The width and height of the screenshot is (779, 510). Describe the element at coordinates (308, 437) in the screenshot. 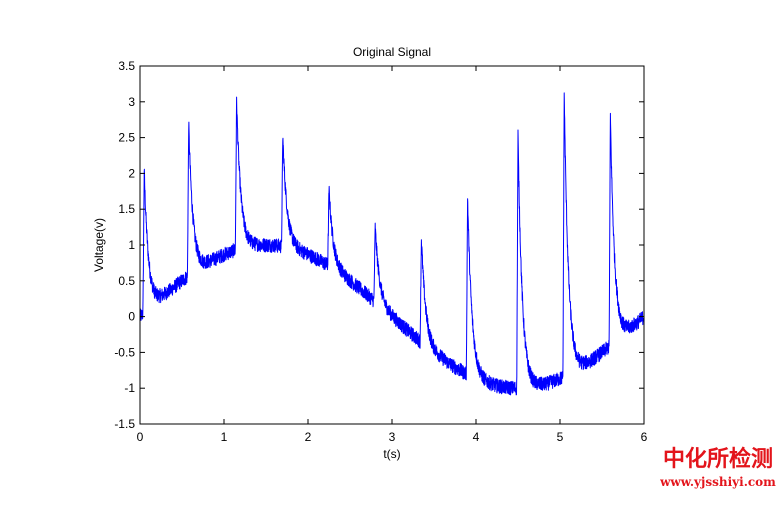

I see `x-tick-label: 2` at that location.